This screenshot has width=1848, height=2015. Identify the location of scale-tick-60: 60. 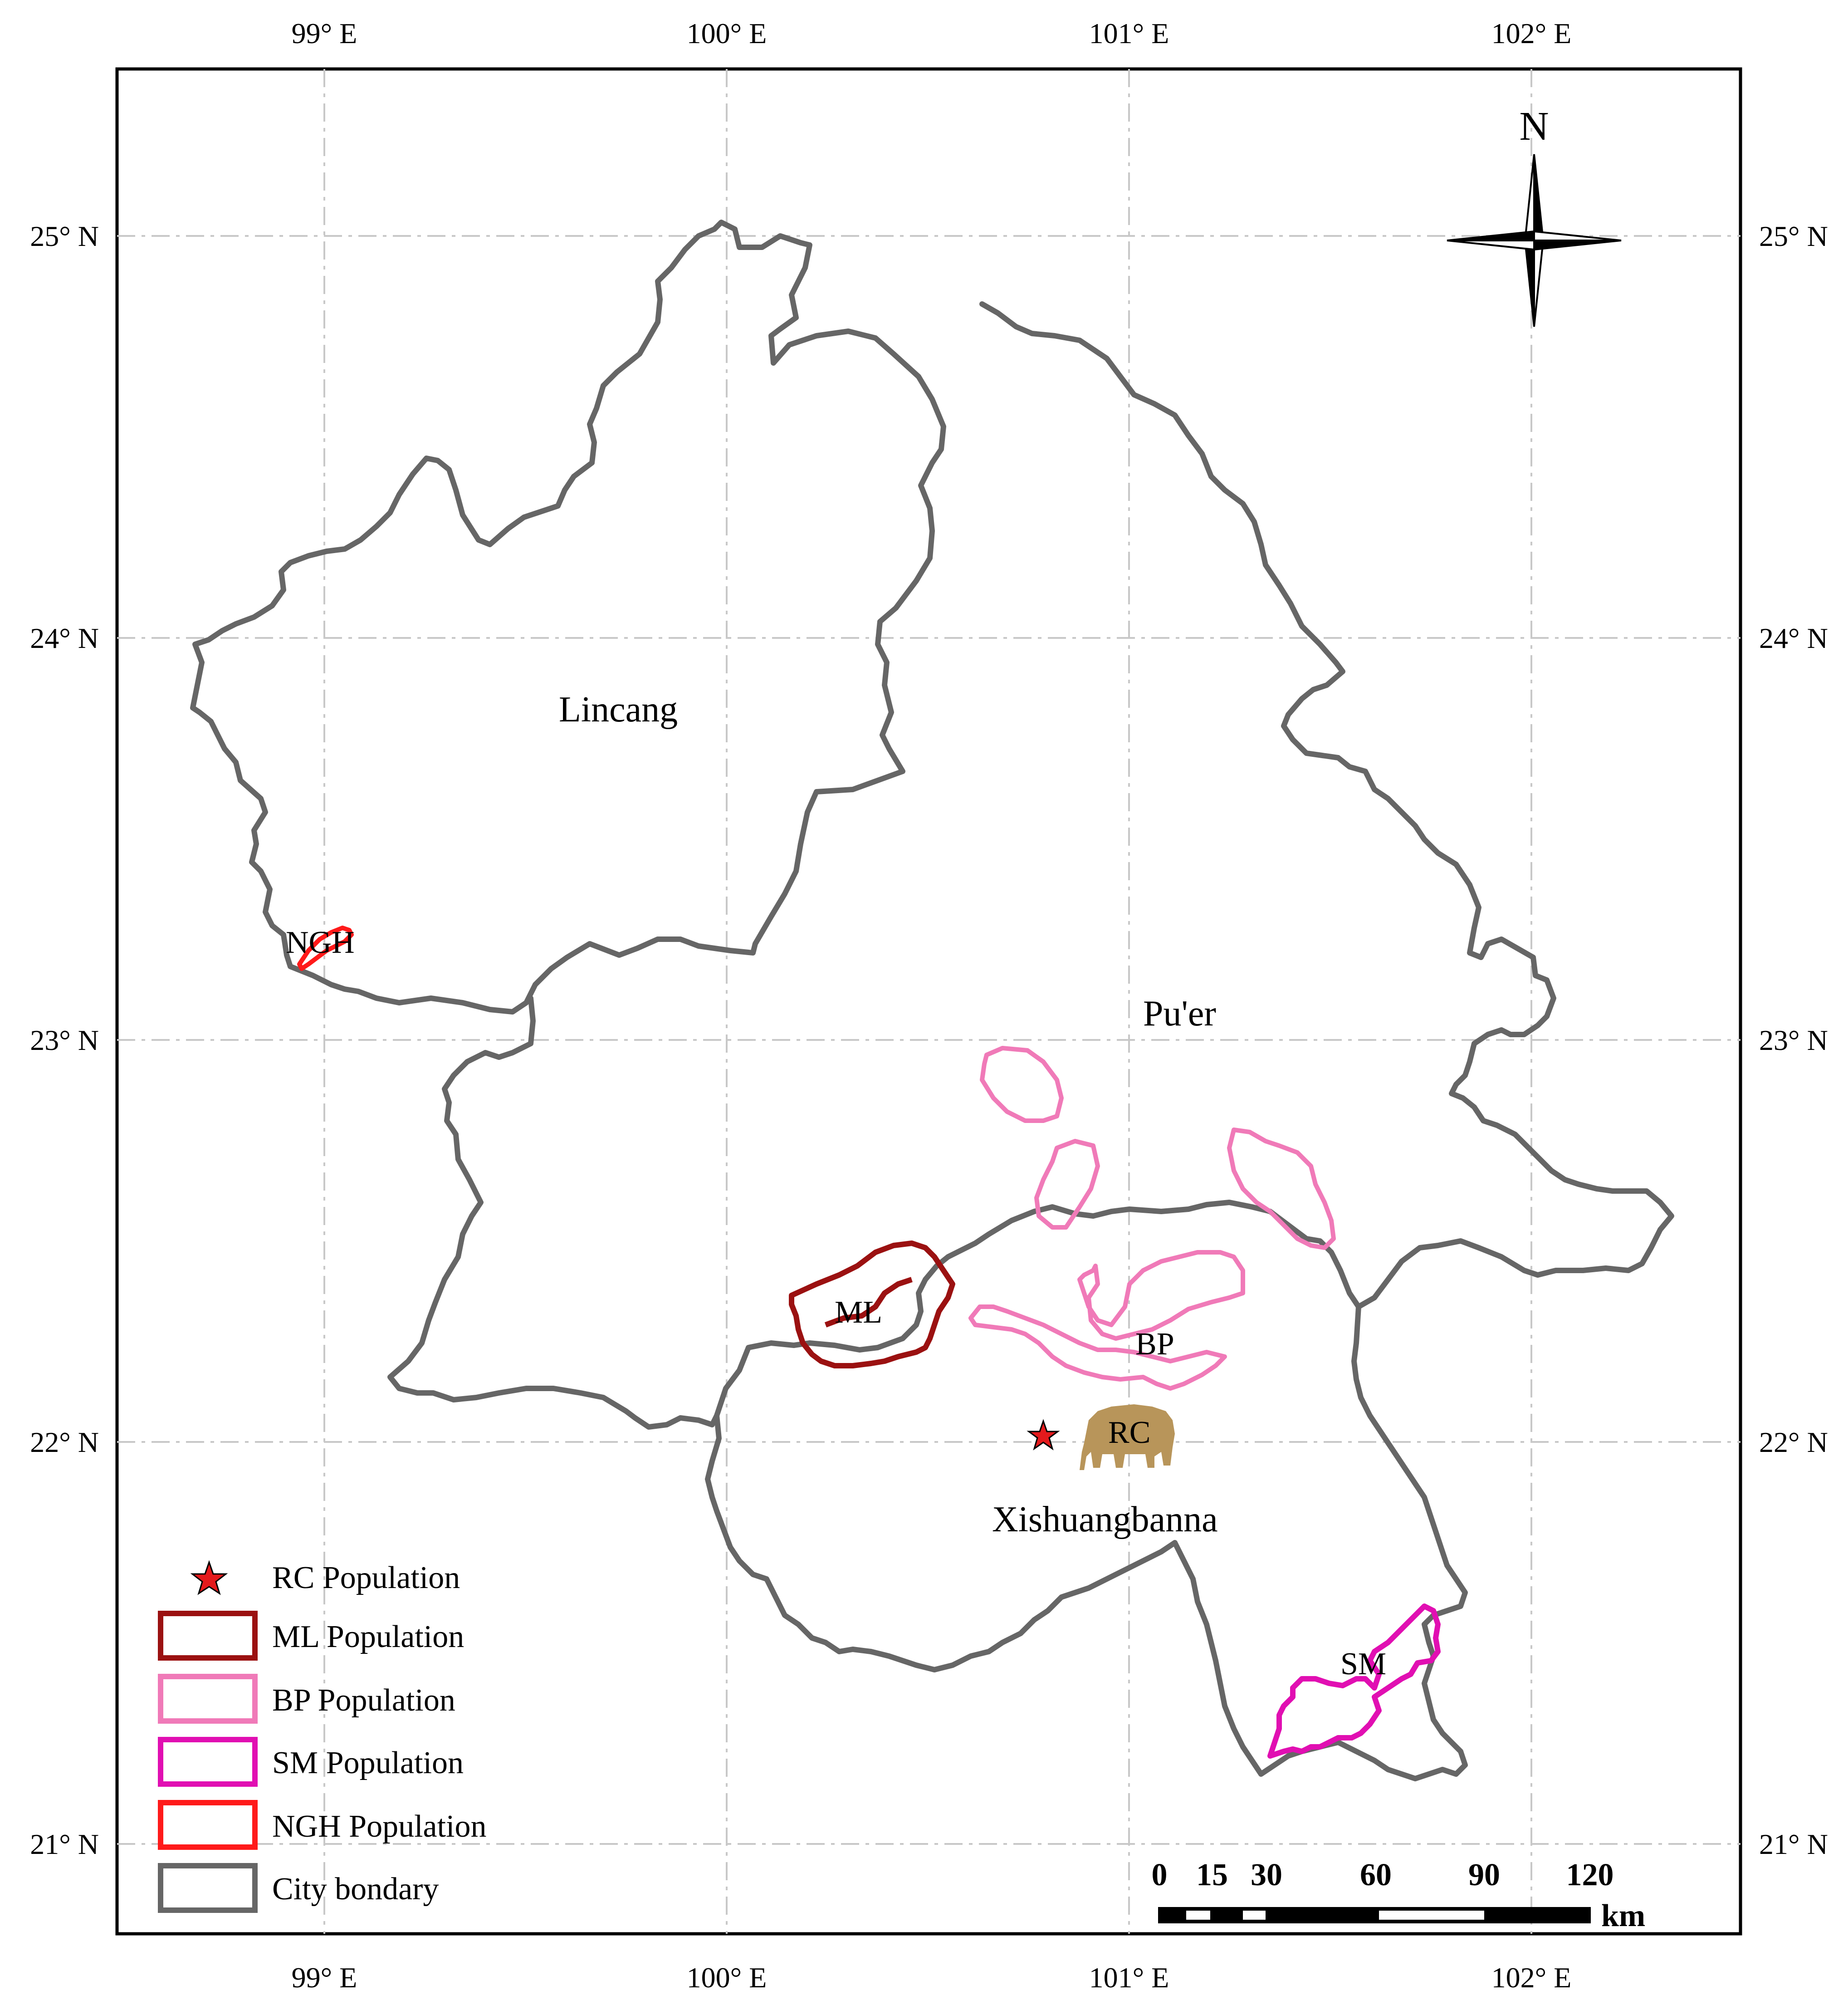
(1376, 1875).